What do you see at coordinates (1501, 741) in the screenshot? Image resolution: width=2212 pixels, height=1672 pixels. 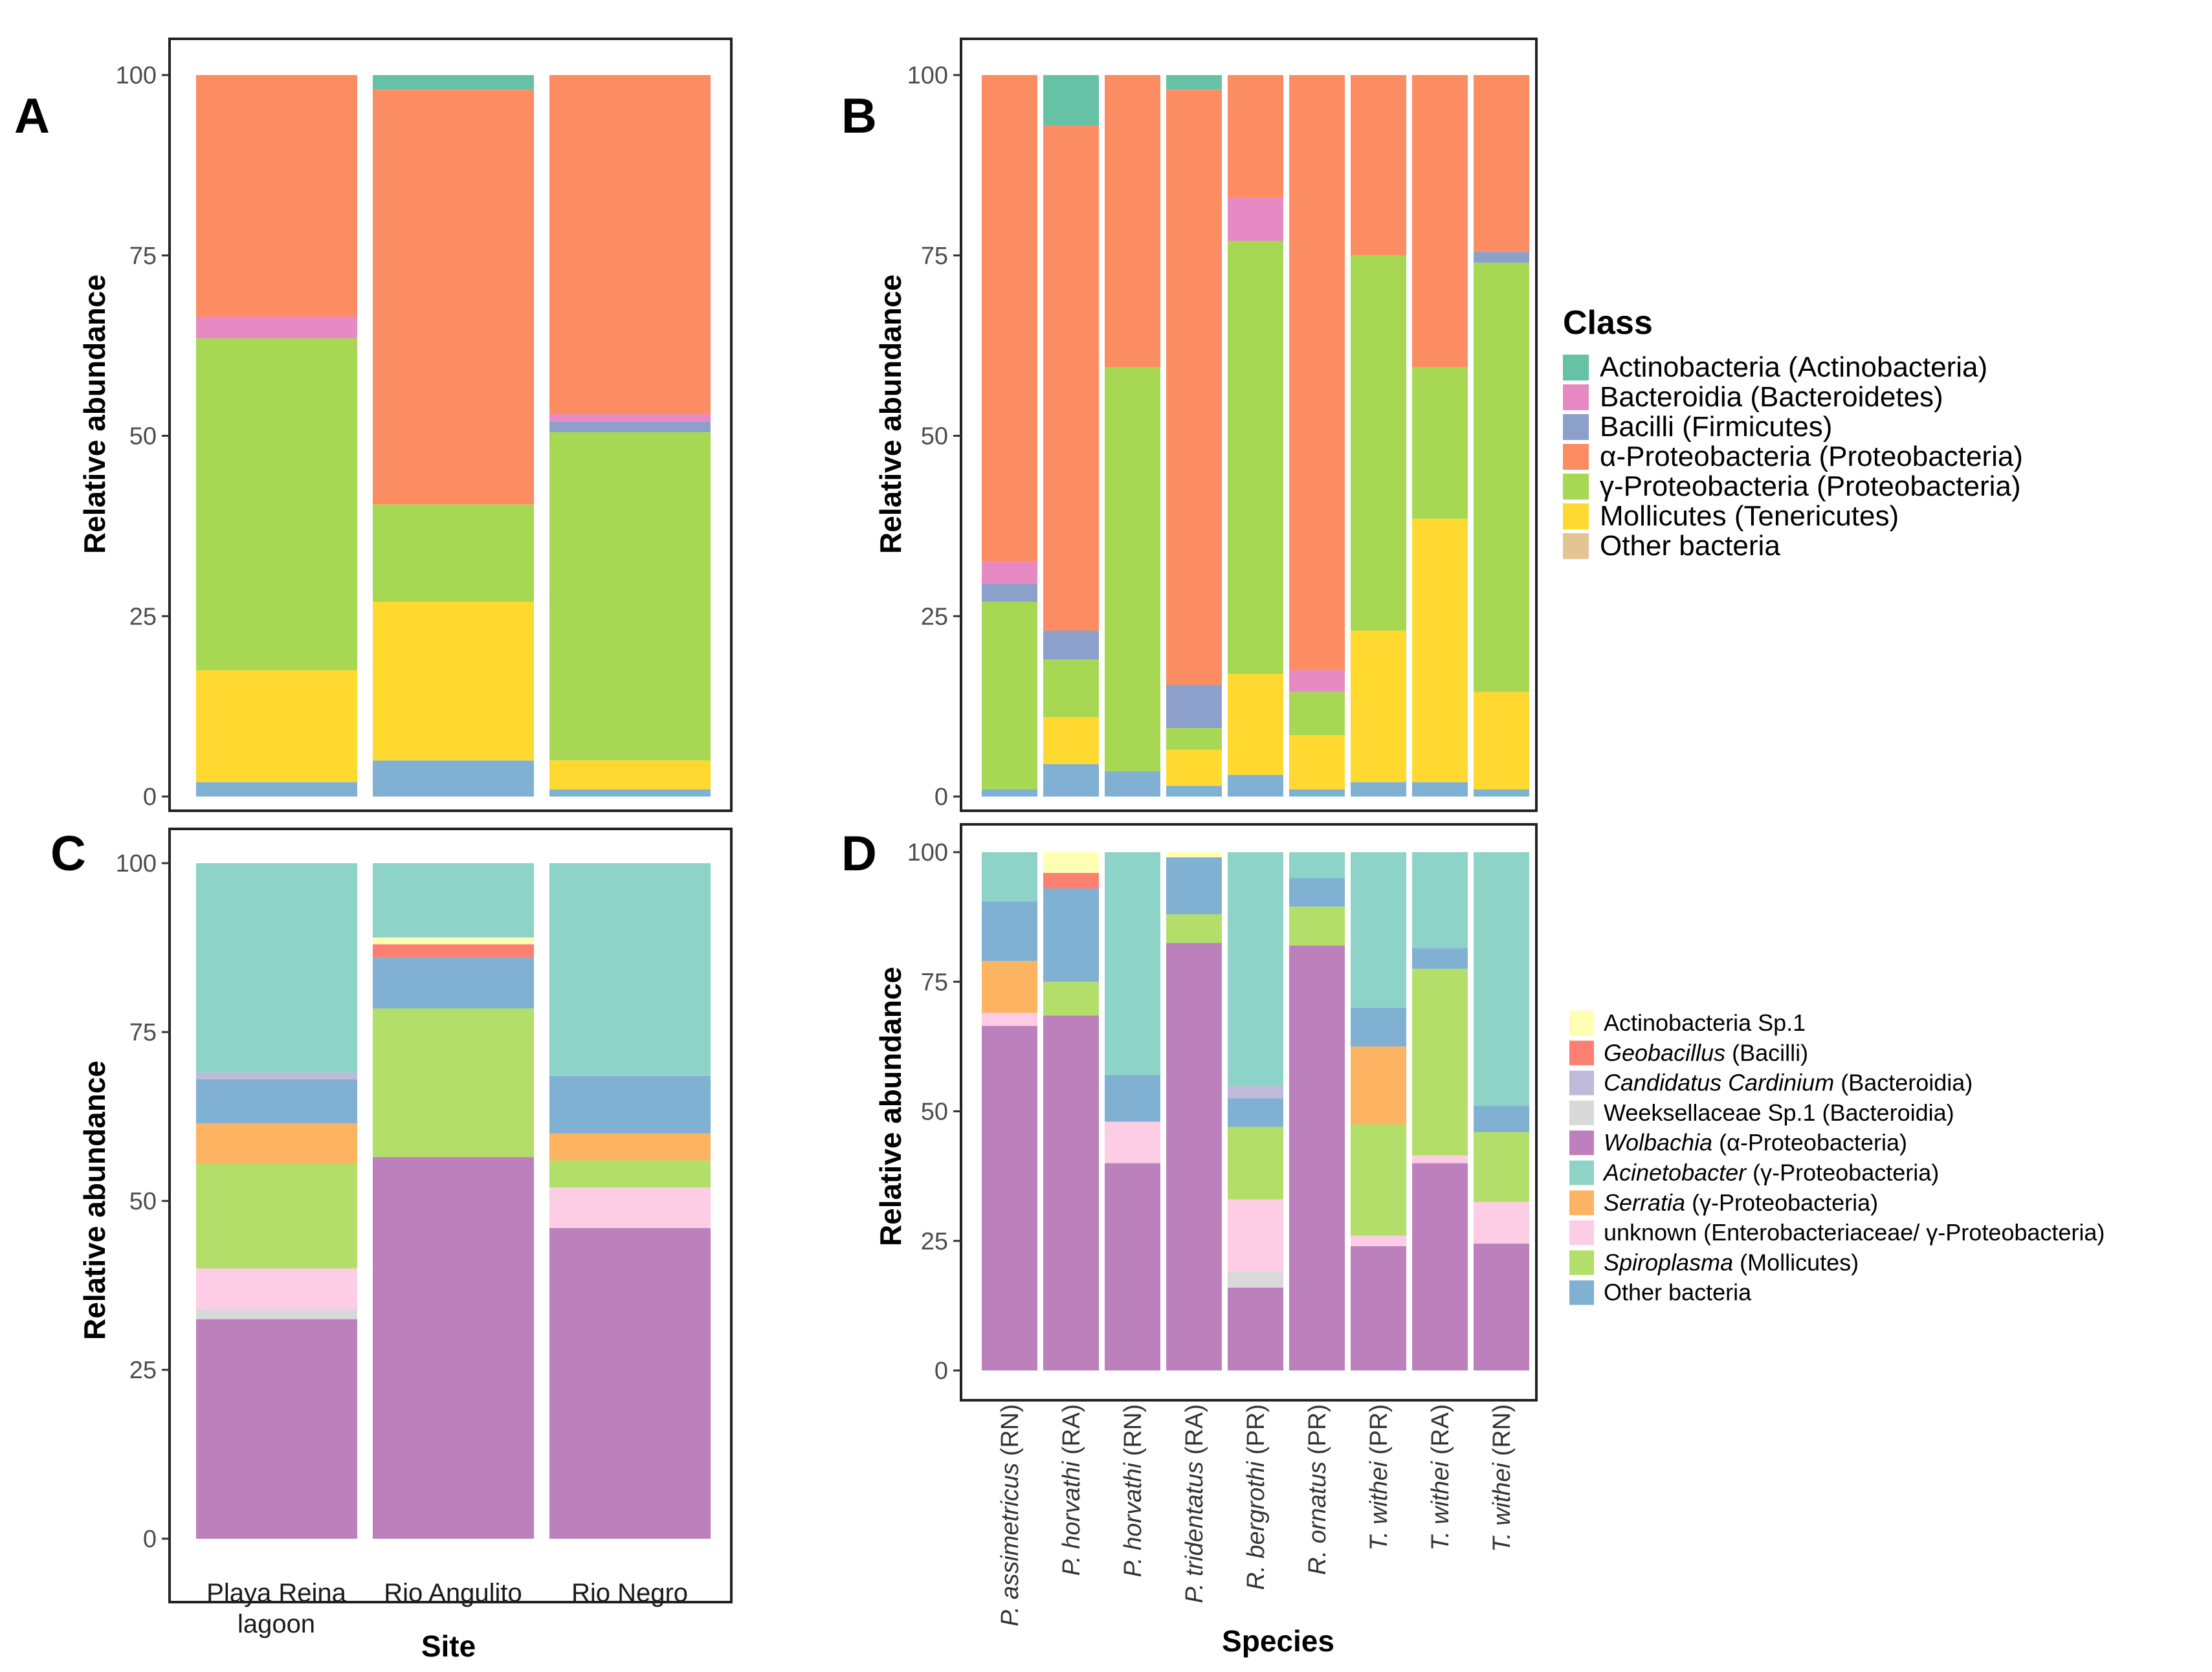 I see `bar-segment-b-t-withei-rn-mollicutes-tenericutes` at bounding box center [1501, 741].